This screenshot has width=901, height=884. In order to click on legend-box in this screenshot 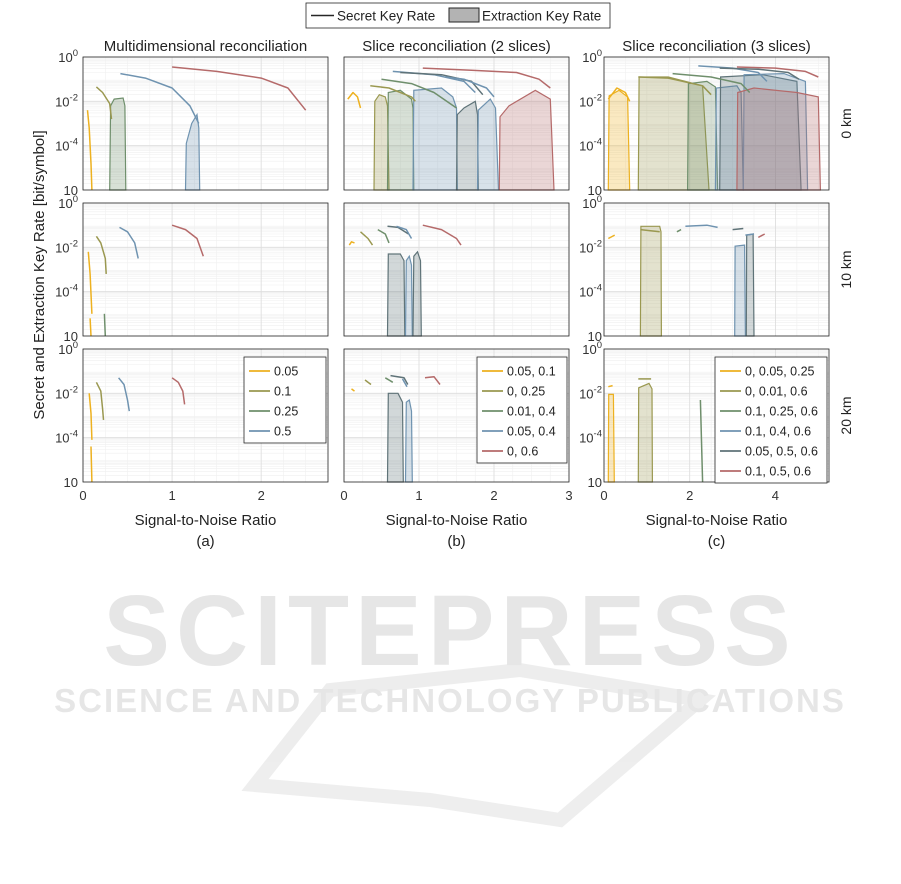, I will do `click(522, 410)`.